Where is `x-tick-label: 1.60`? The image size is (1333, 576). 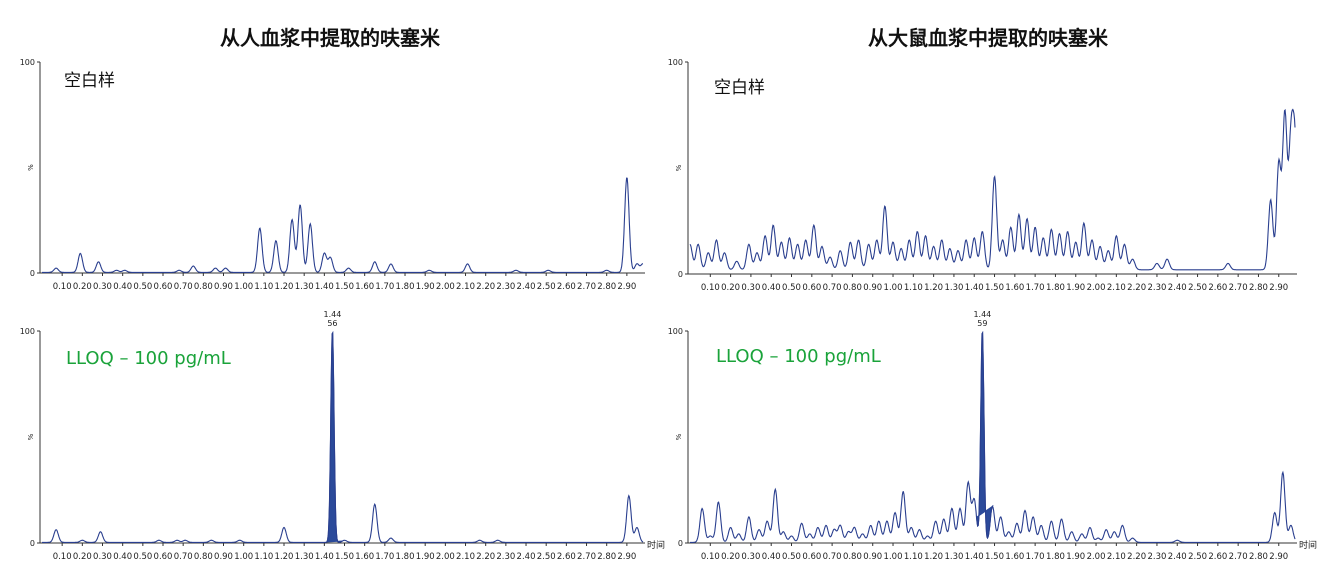
x-tick-label: 1.60 is located at coordinates (364, 287).